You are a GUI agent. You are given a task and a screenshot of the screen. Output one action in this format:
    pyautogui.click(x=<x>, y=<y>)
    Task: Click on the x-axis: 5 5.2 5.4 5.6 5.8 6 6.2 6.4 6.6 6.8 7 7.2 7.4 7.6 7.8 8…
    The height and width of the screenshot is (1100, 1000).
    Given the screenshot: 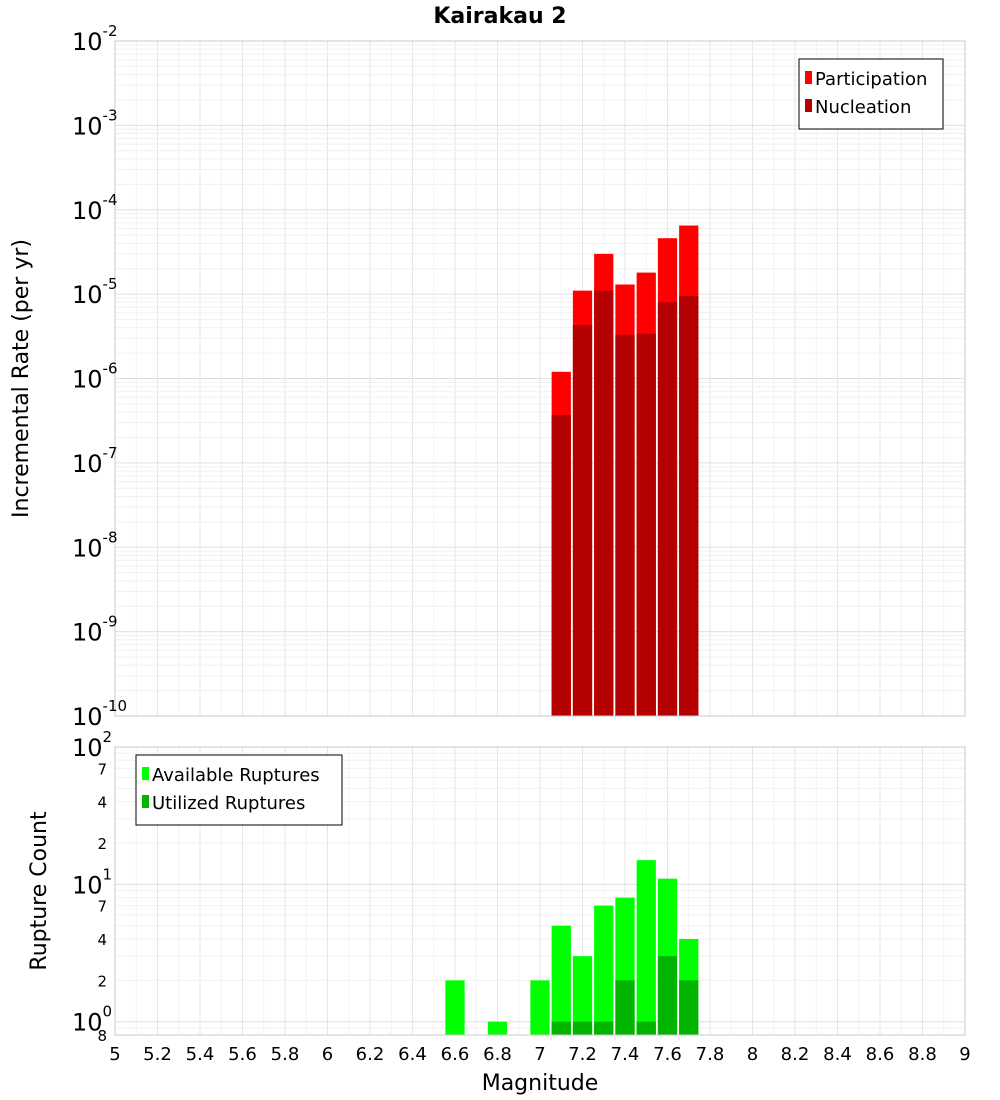 What is the action you would take?
    pyautogui.click(x=539, y=1070)
    